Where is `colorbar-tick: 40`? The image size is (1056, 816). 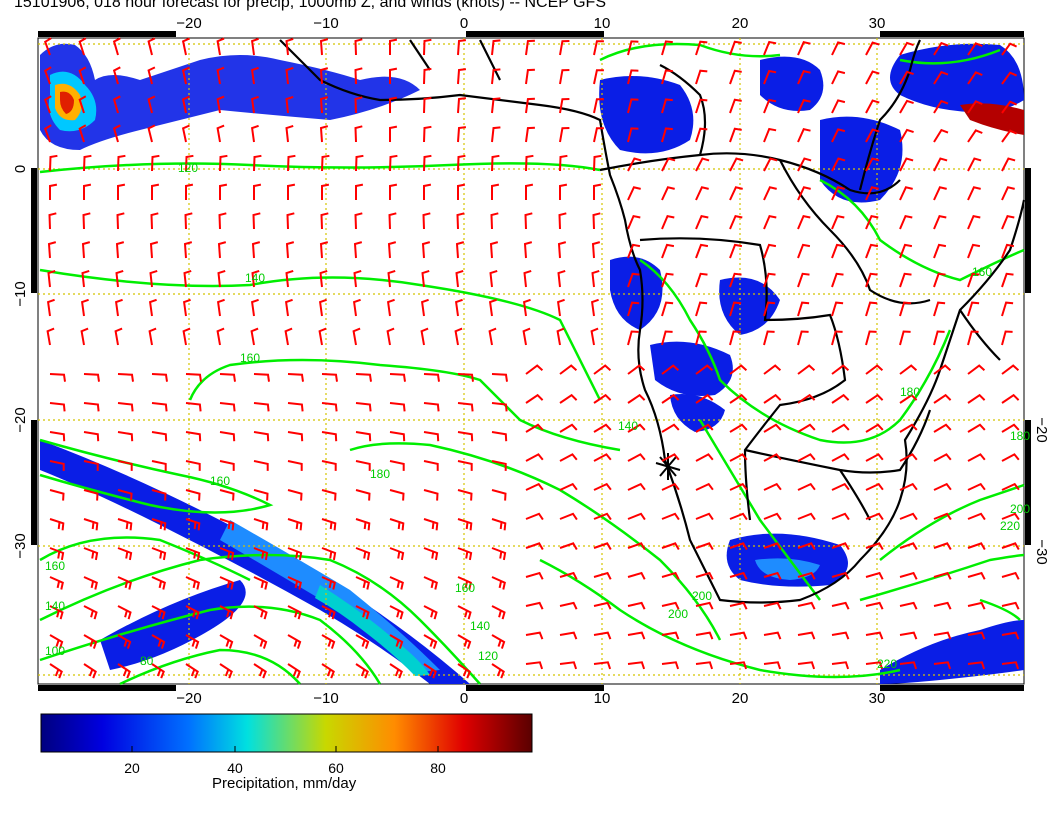 colorbar-tick: 40 is located at coordinates (235, 768).